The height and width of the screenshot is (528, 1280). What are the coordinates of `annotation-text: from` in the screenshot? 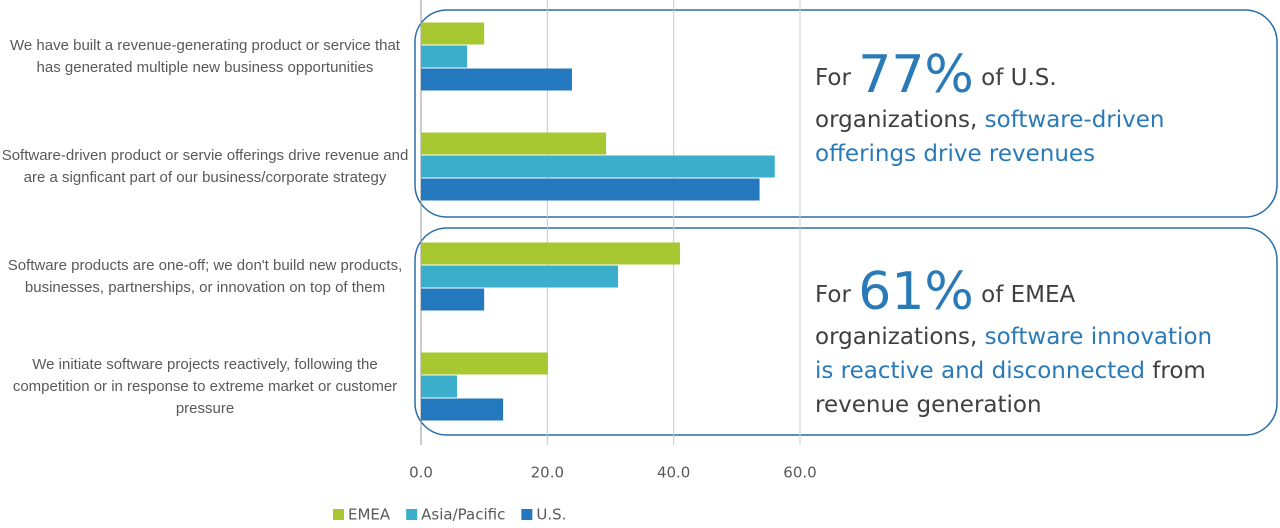 It's located at (1175, 371).